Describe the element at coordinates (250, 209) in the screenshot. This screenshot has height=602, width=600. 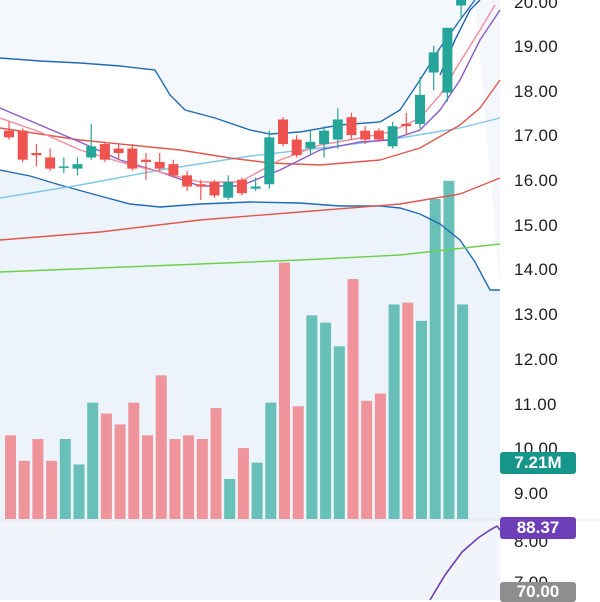
I see `ma-red-long-line` at that location.